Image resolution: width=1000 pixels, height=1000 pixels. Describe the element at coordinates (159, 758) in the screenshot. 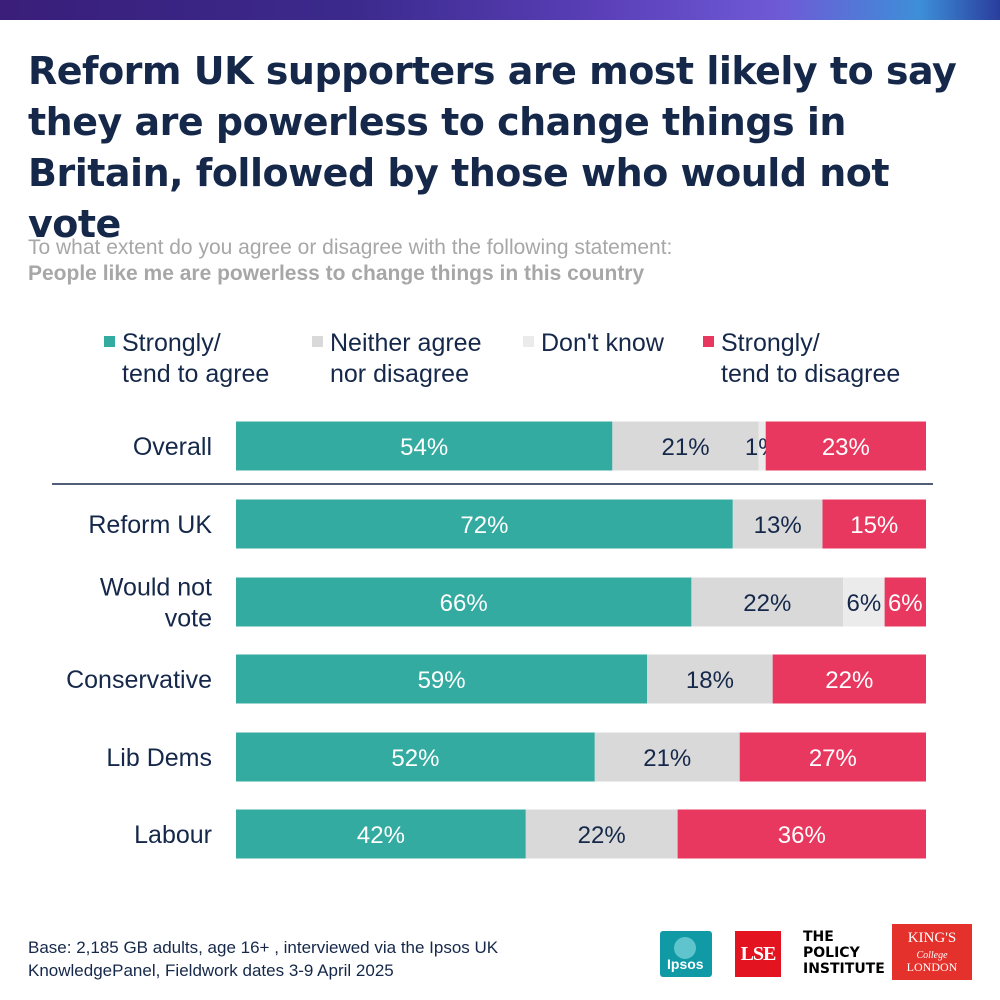

I see `category-label-lib-dems: Lib Dems` at that location.